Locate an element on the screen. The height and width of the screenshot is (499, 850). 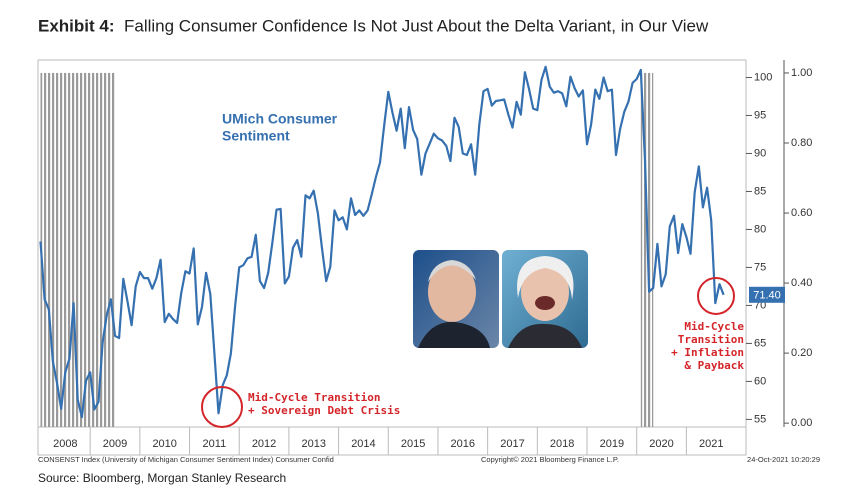
y-tick-label: 85 is located at coordinates (760, 191).